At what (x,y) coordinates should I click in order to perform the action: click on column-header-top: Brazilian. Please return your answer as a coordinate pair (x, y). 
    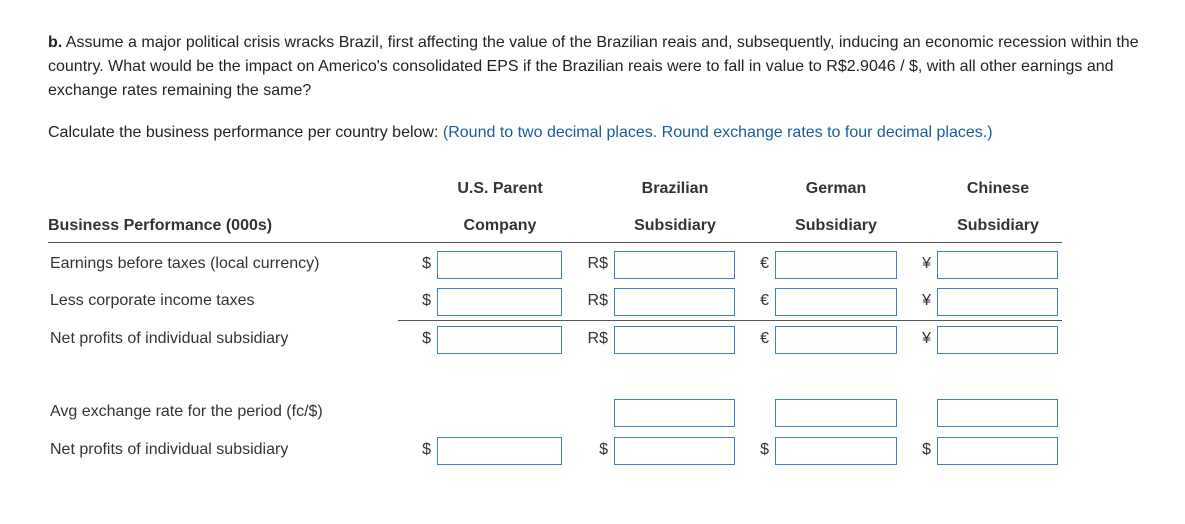
    Looking at the image, I should click on (675, 188).